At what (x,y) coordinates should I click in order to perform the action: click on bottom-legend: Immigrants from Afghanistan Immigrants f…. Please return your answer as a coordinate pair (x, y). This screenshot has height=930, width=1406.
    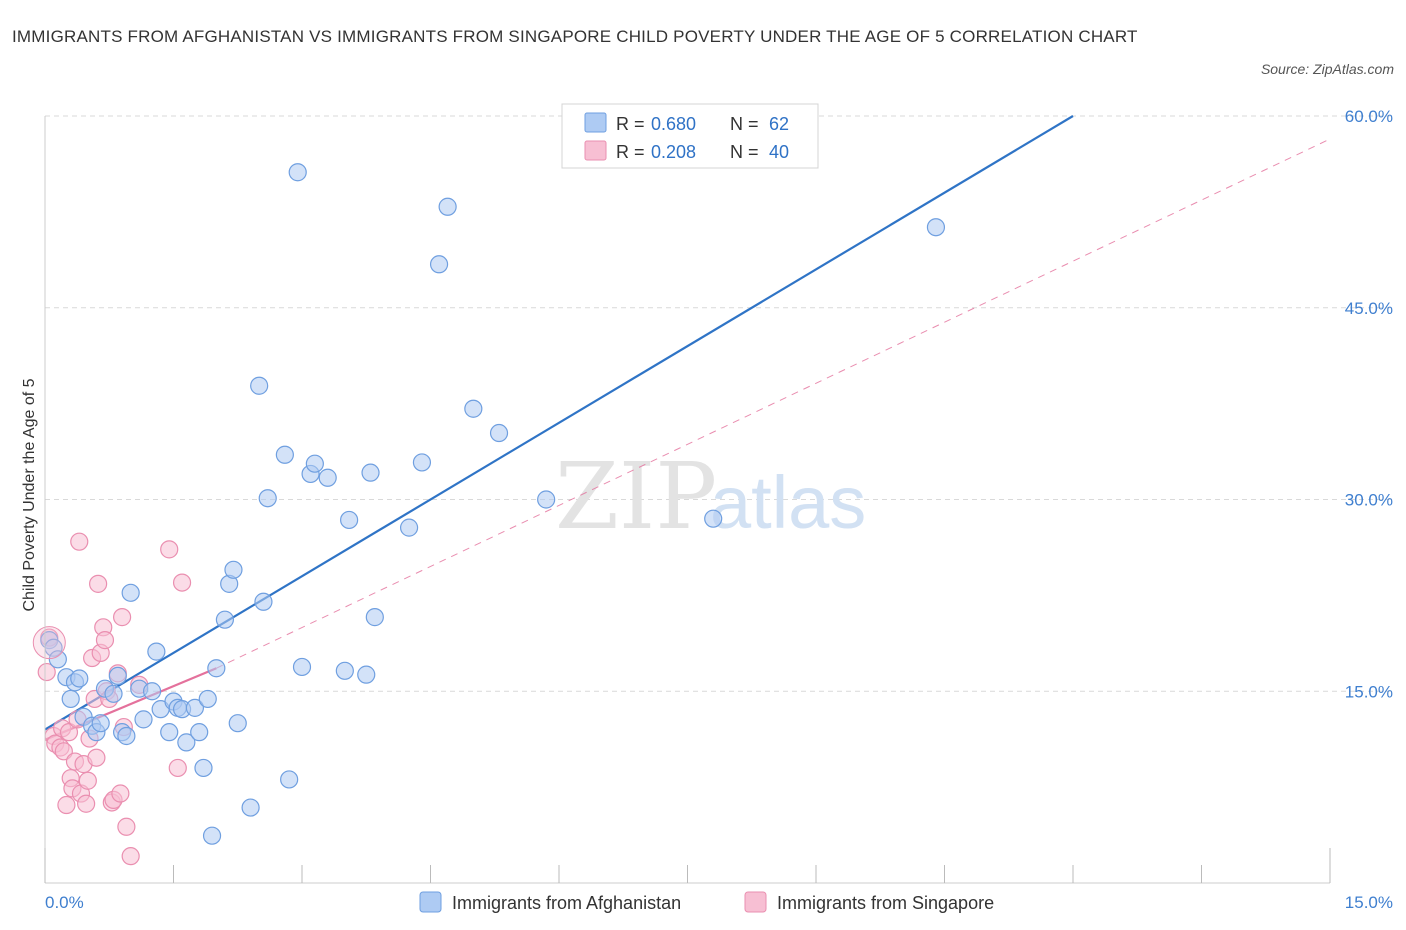
    Looking at the image, I should click on (706, 902).